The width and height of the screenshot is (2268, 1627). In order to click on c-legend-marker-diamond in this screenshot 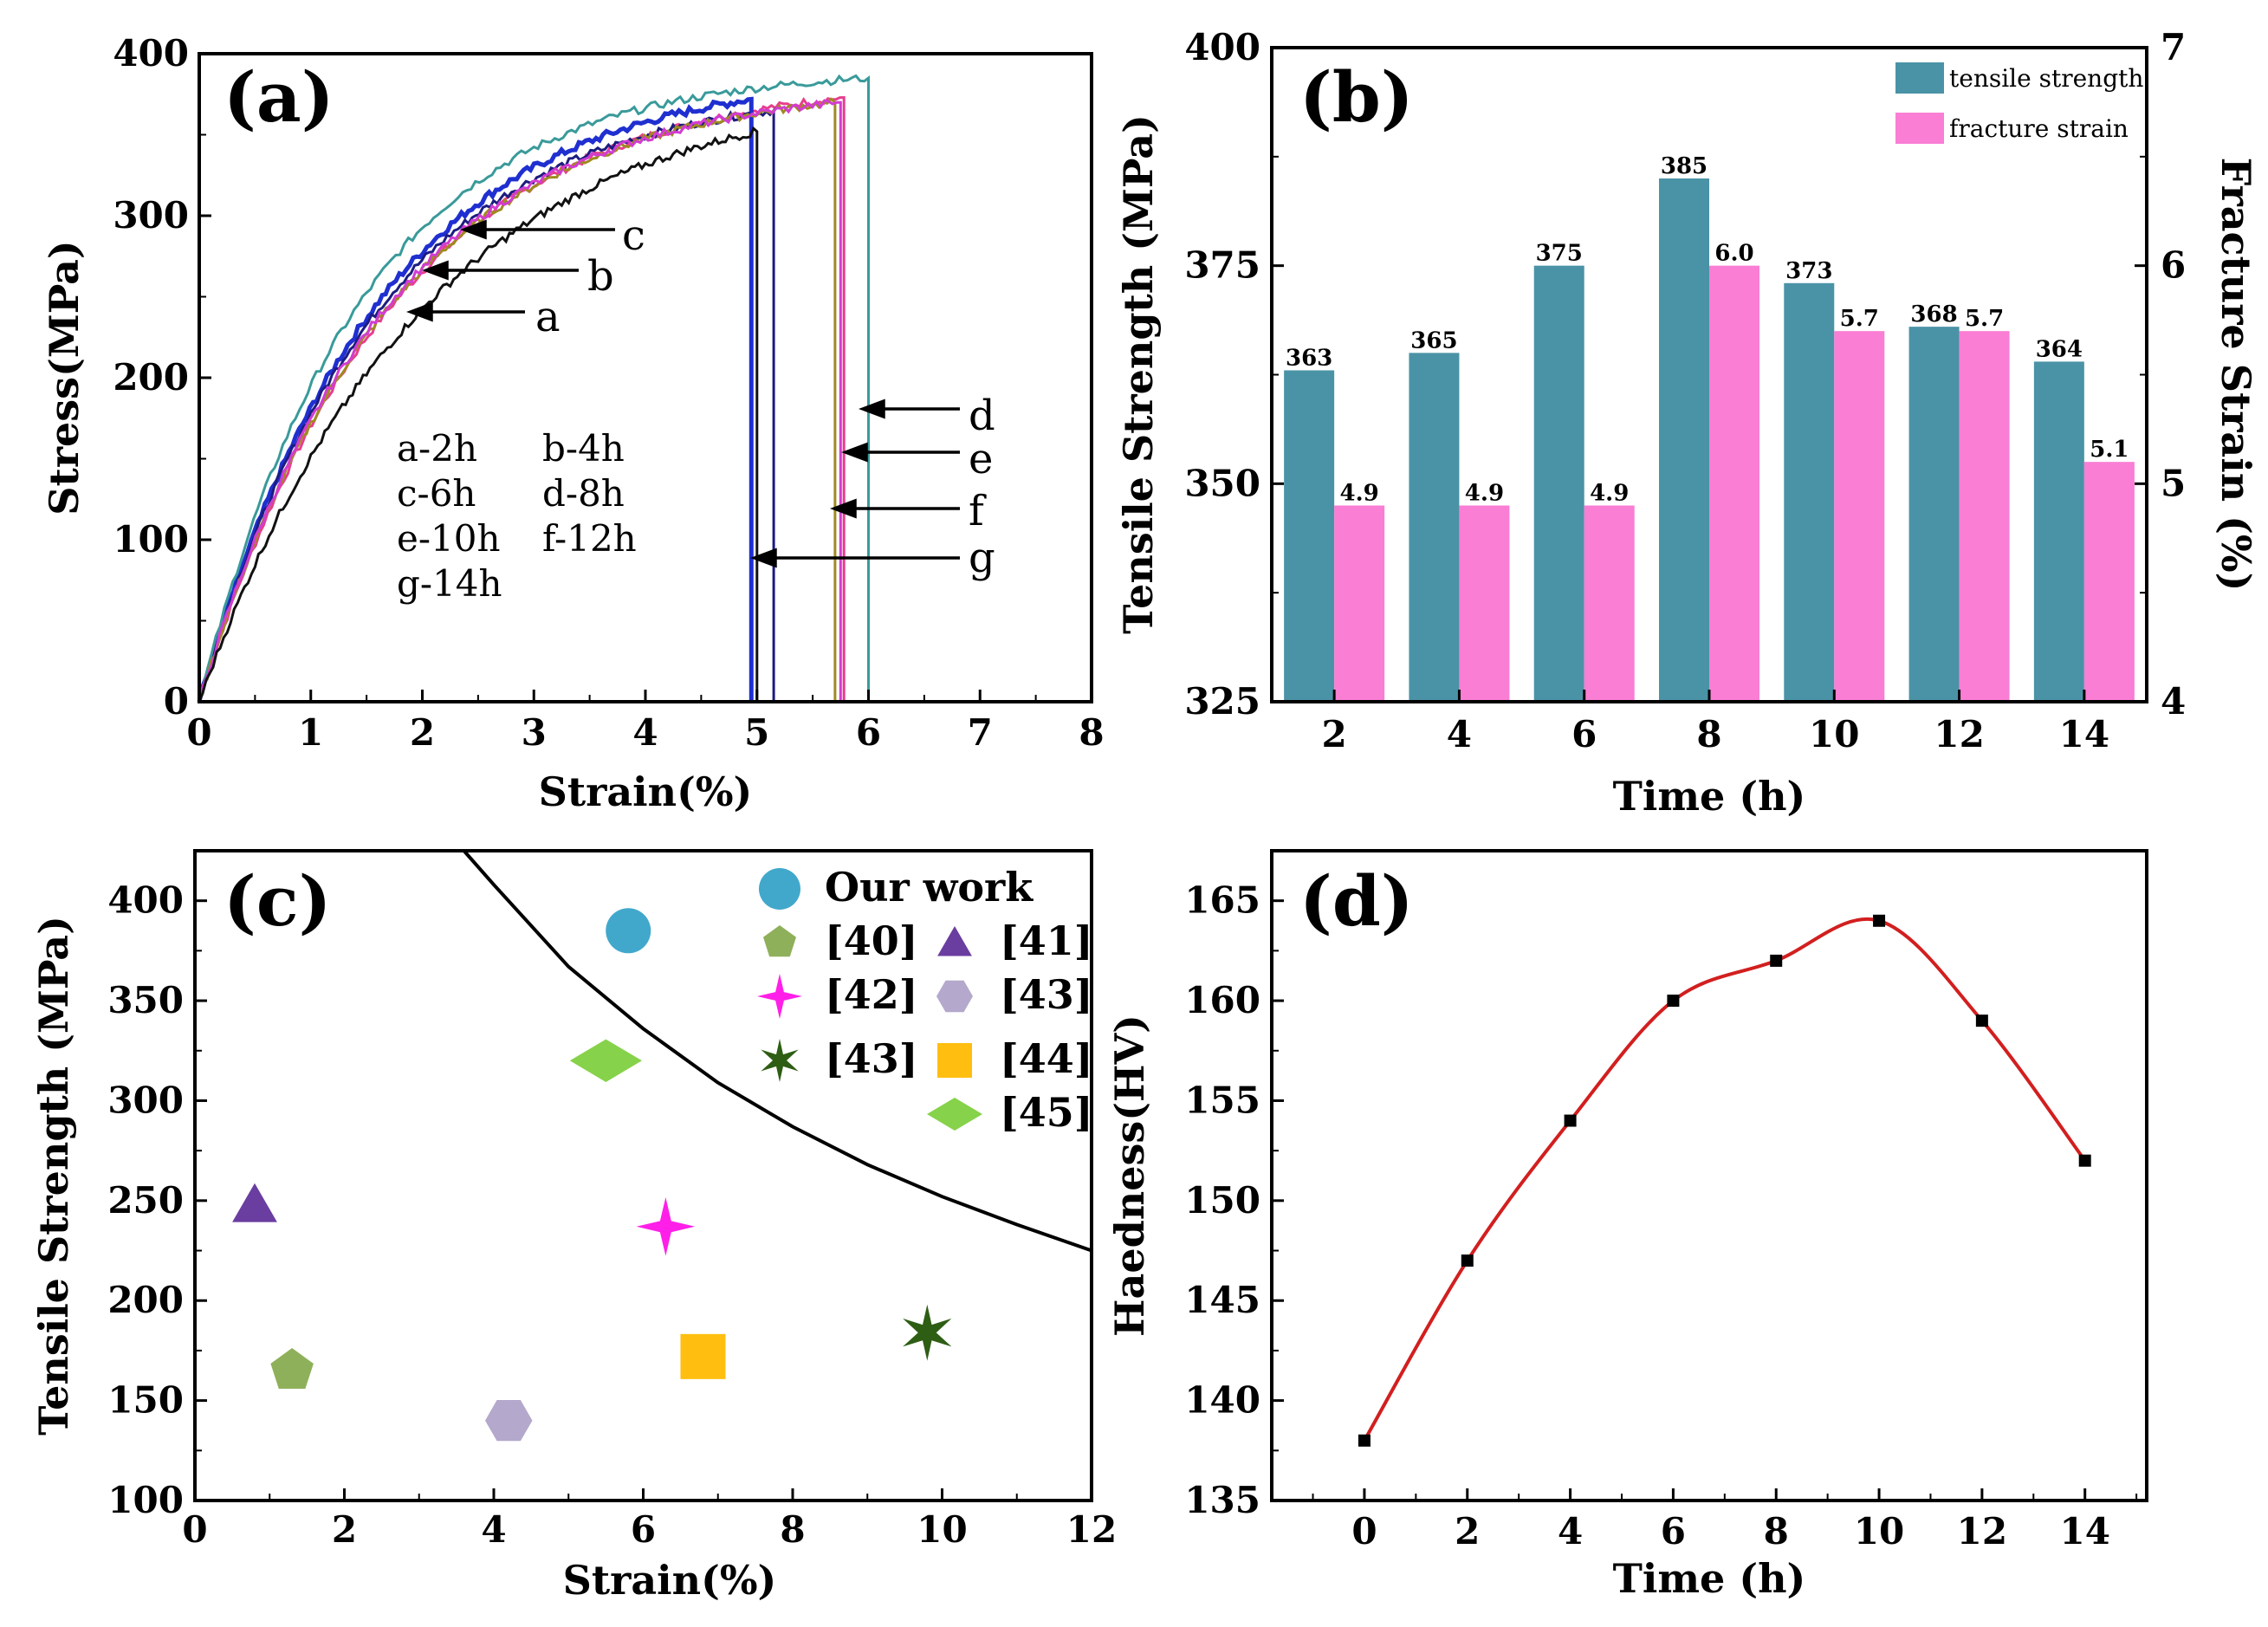, I will do `click(955, 1114)`.